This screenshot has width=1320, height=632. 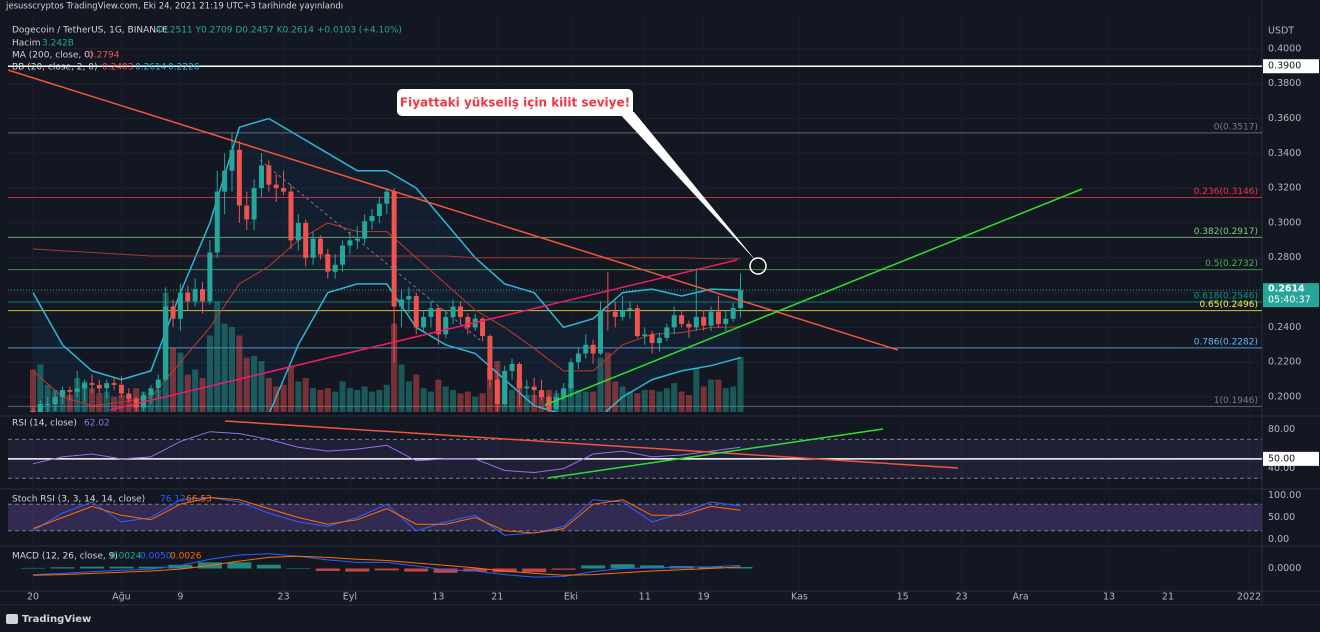 I want to click on y-tick-label: 50.00, so click(x=1281, y=517).